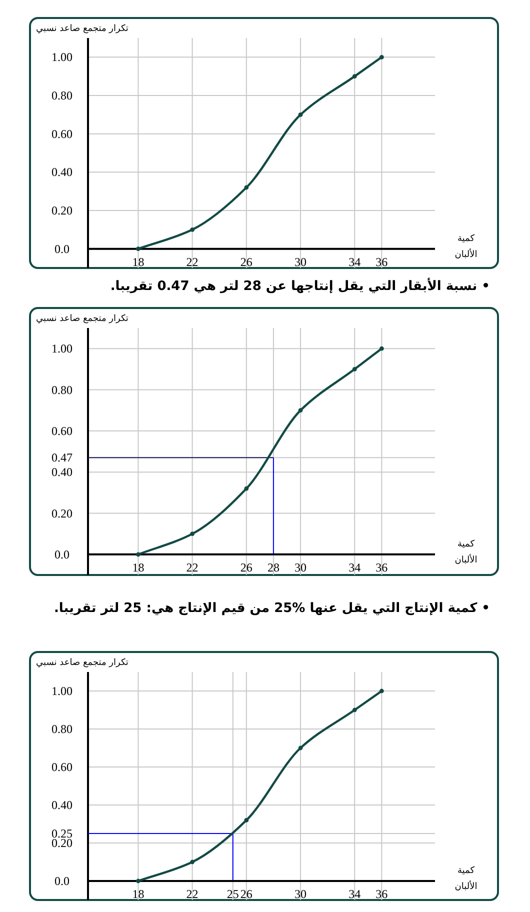 This screenshot has height=912, width=530. What do you see at coordinates (272, 608) in the screenshot?
I see `chart-title: • كمية الإنتاج التي يقل عنها %25 من قيم الإنتاج هي: 25 لتر تقريبا.` at bounding box center [272, 608].